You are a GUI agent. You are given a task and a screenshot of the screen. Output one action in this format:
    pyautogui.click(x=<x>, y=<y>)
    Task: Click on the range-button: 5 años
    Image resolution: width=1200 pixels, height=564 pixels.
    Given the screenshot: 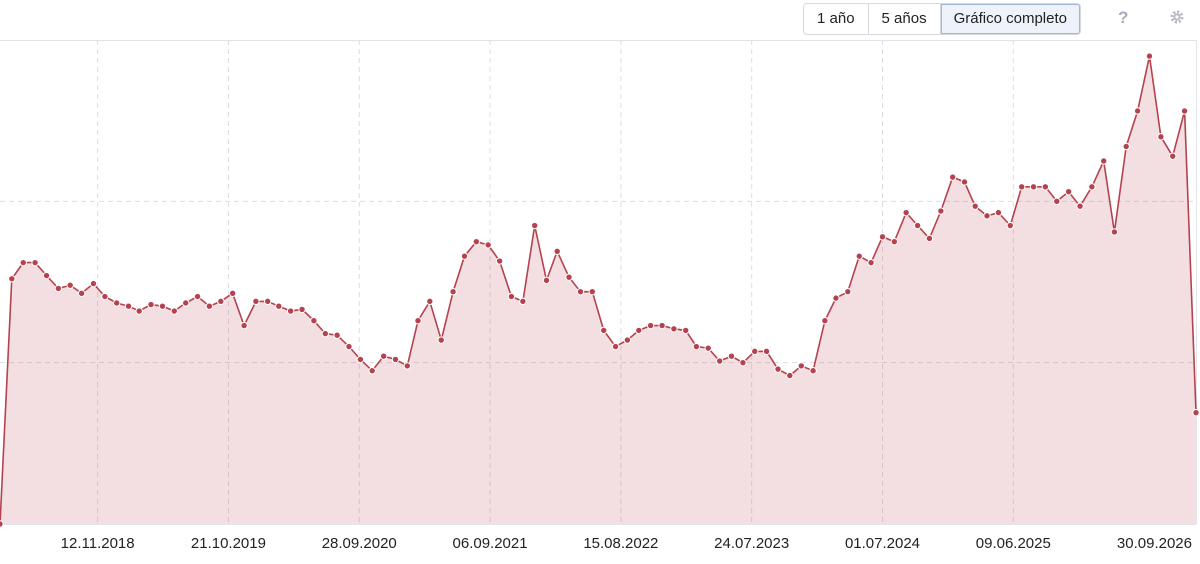 What is the action you would take?
    pyautogui.click(x=905, y=19)
    